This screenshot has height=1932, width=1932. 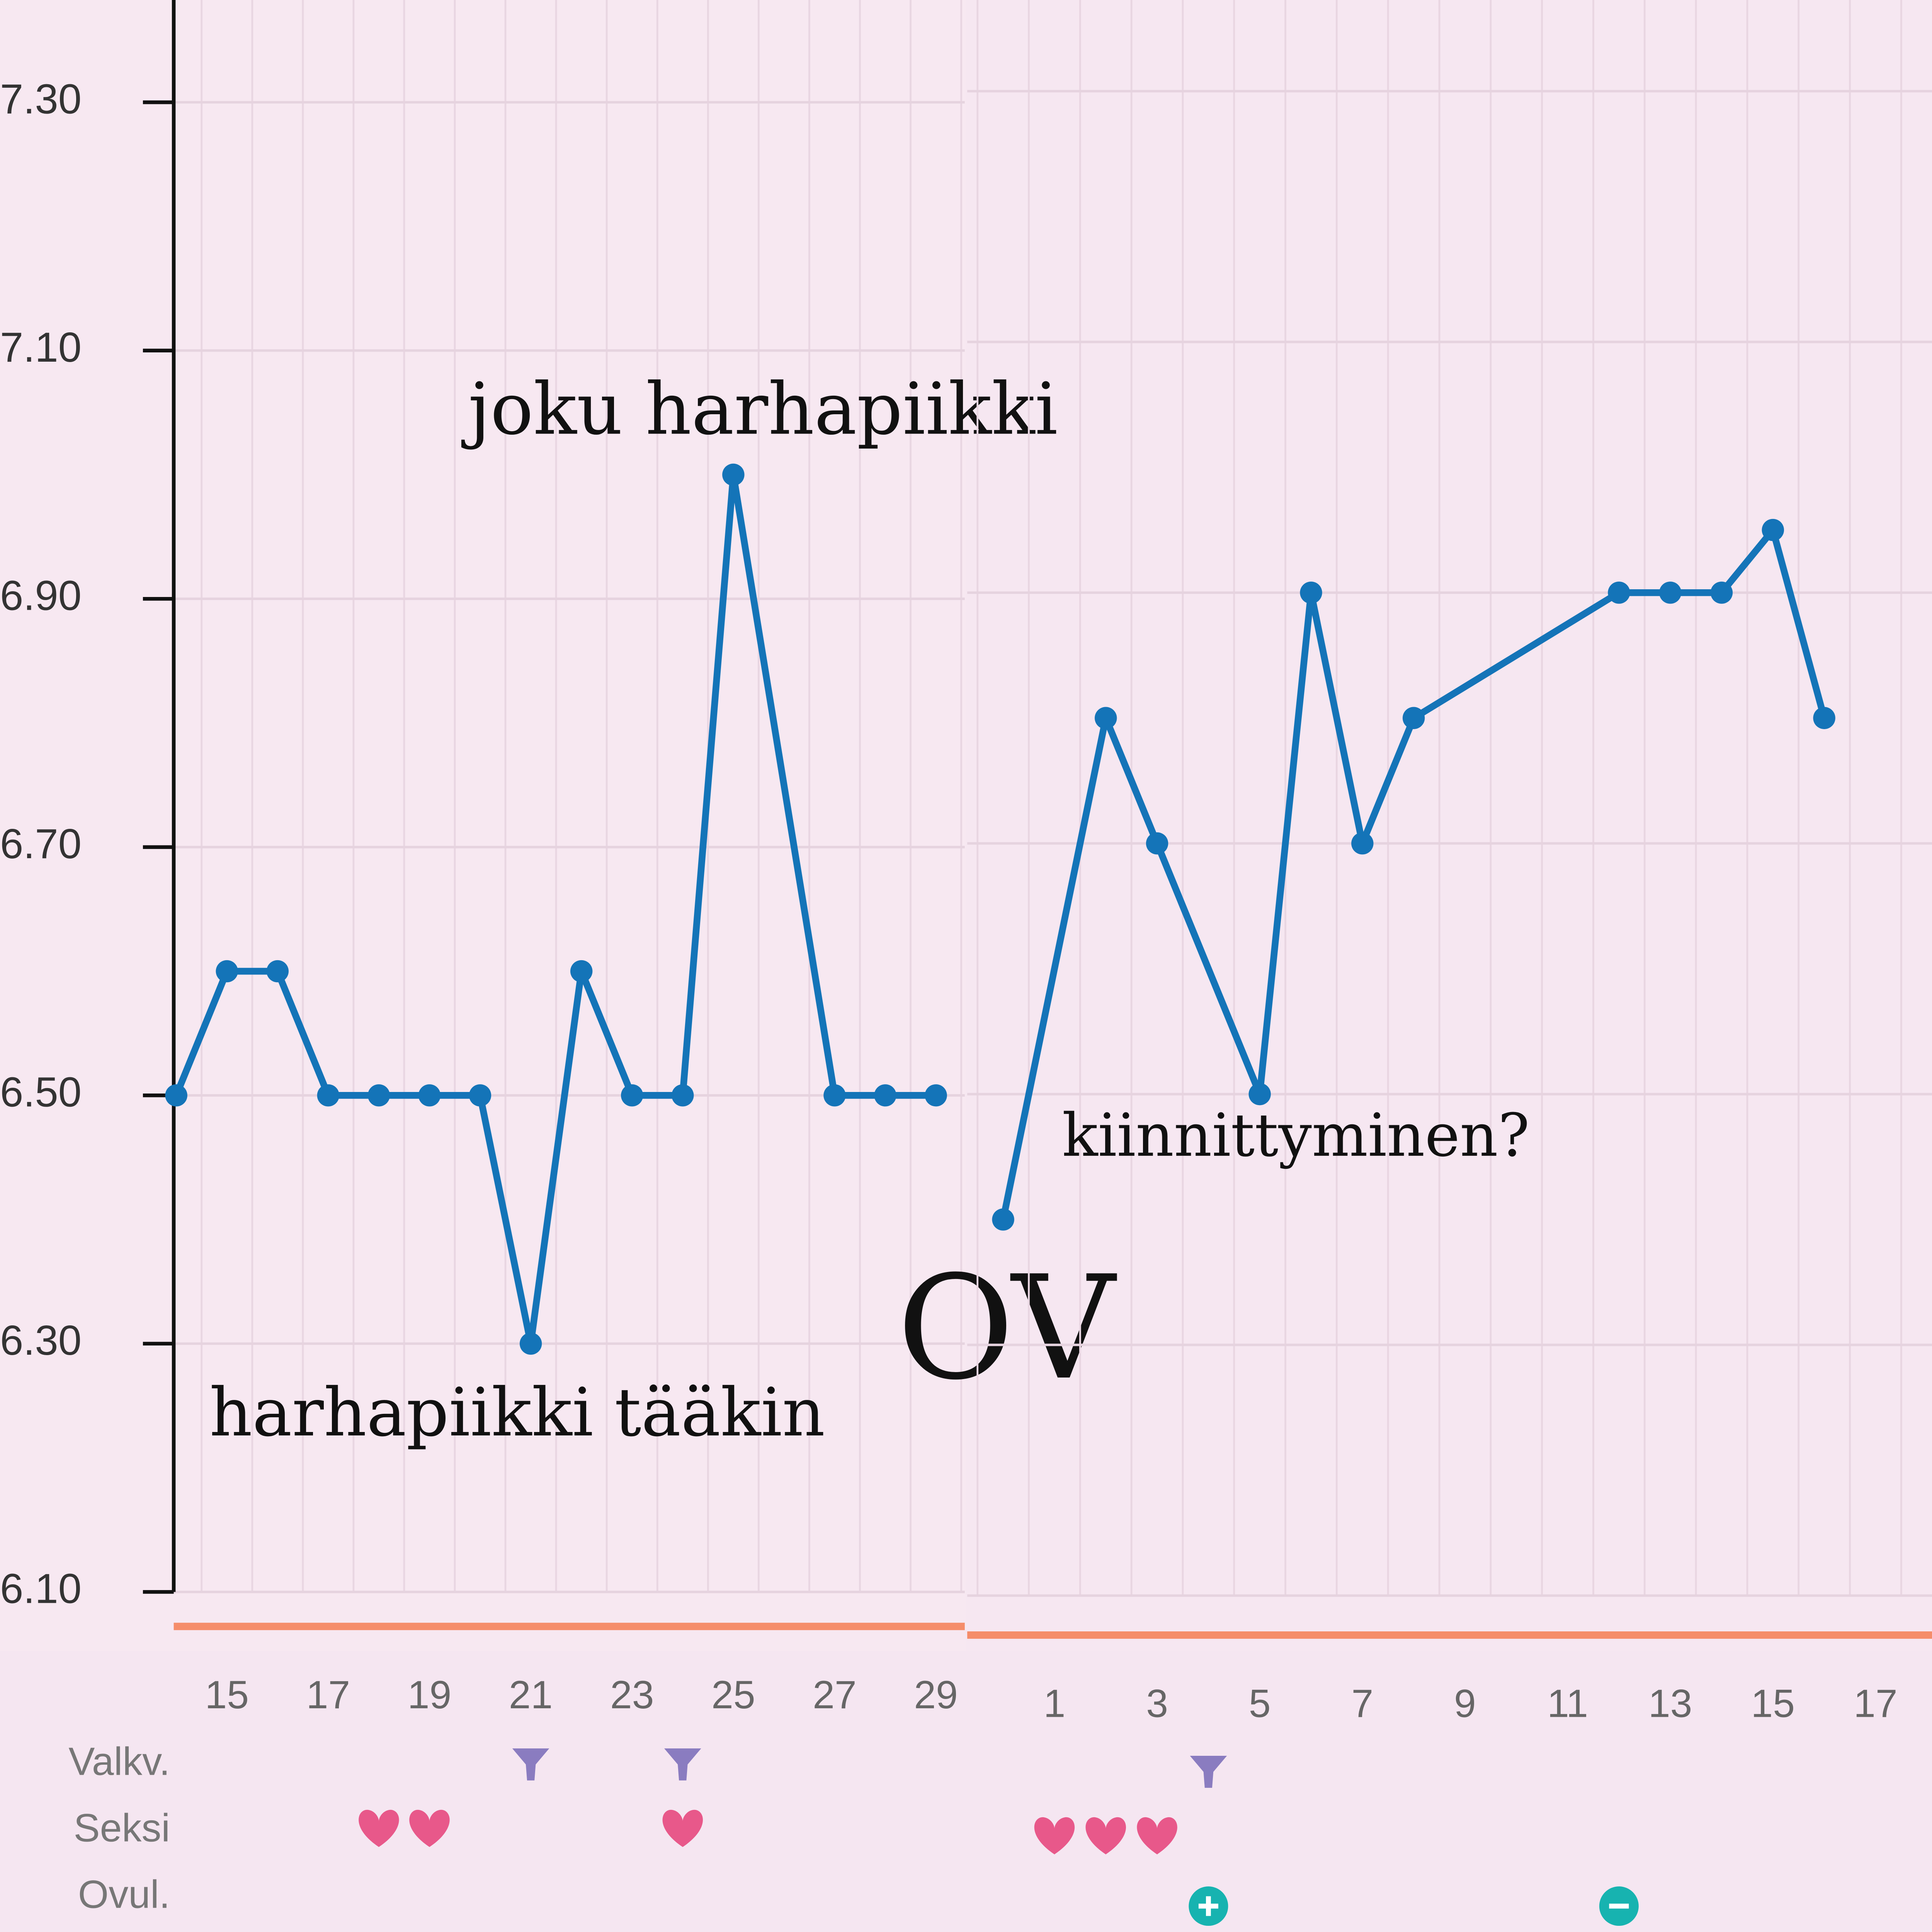 What do you see at coordinates (41, 596) in the screenshot?
I see `y-tick-label: 6.90` at bounding box center [41, 596].